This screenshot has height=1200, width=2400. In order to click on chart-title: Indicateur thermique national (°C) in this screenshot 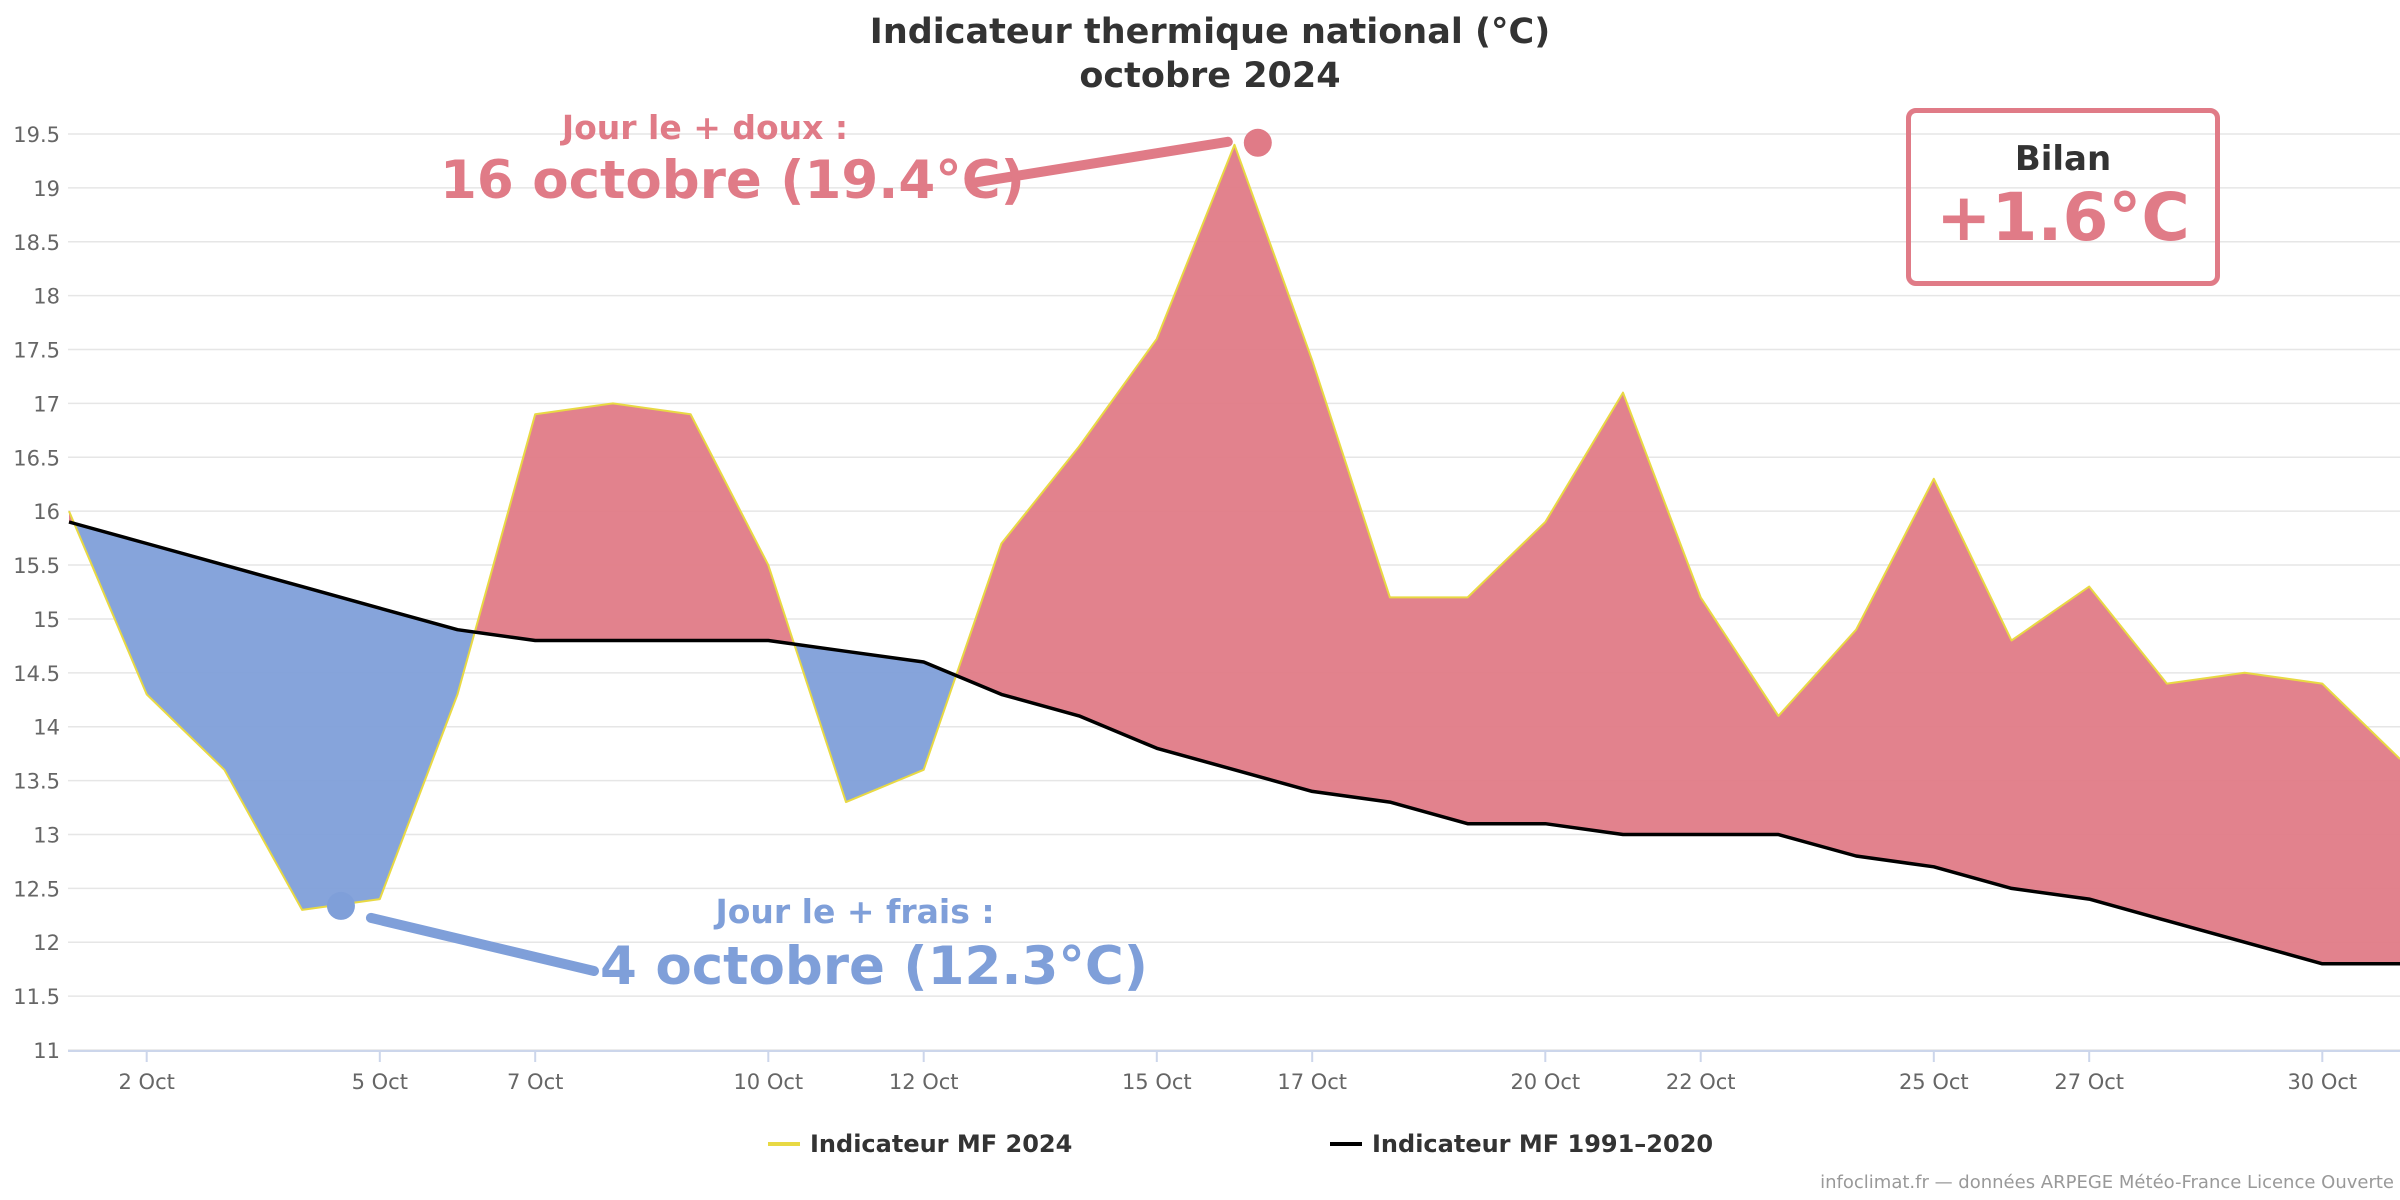, I will do `click(1210, 32)`.